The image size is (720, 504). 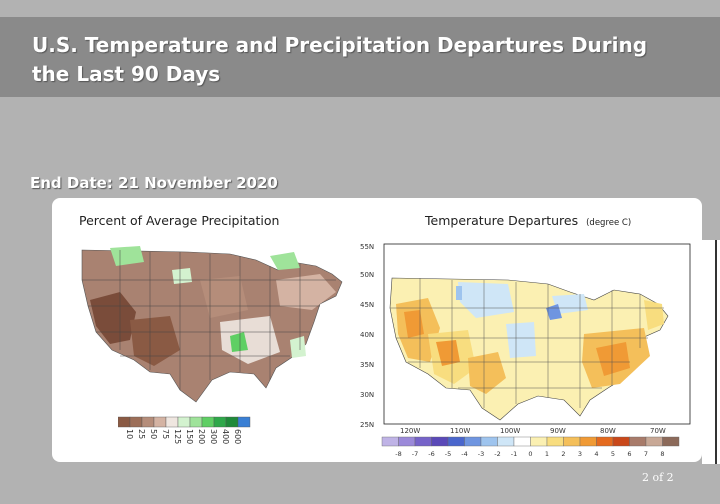 I want to click on temp-legend-label: 0, so click(x=530, y=454).